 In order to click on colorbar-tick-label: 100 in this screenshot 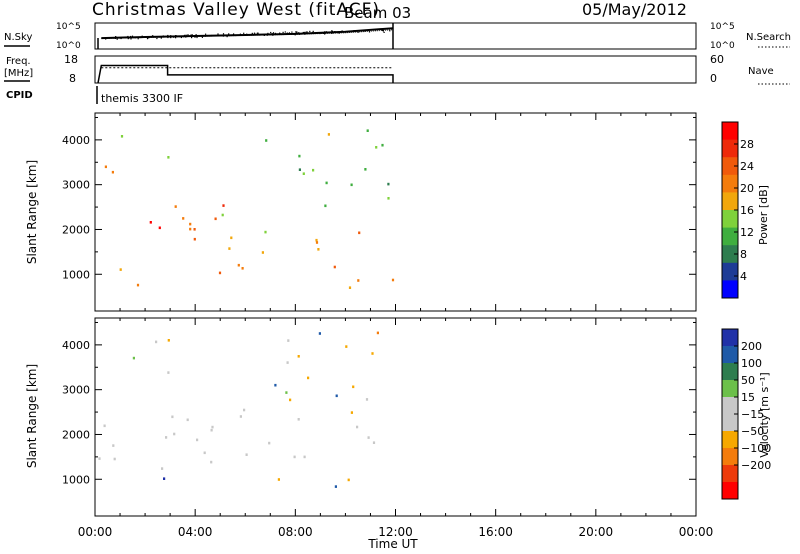, I will do `click(751, 363)`.